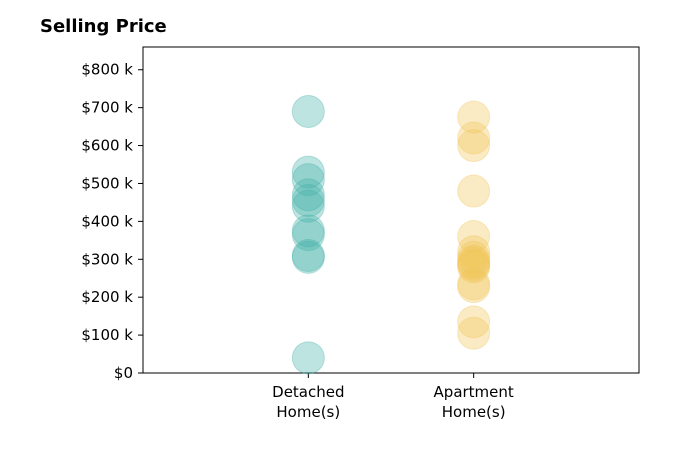 The height and width of the screenshot is (462, 679). What do you see at coordinates (393, 397) in the screenshot?
I see `x-axis: Detached Home(s) Apartment Home(s)` at bounding box center [393, 397].